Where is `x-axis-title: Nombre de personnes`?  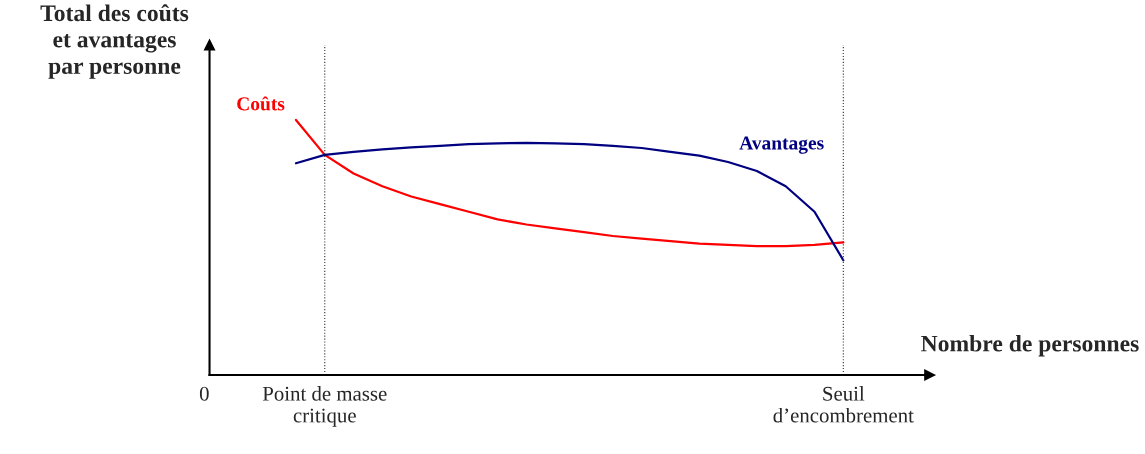
x-axis-title: Nombre de personnes is located at coordinates (1030, 345).